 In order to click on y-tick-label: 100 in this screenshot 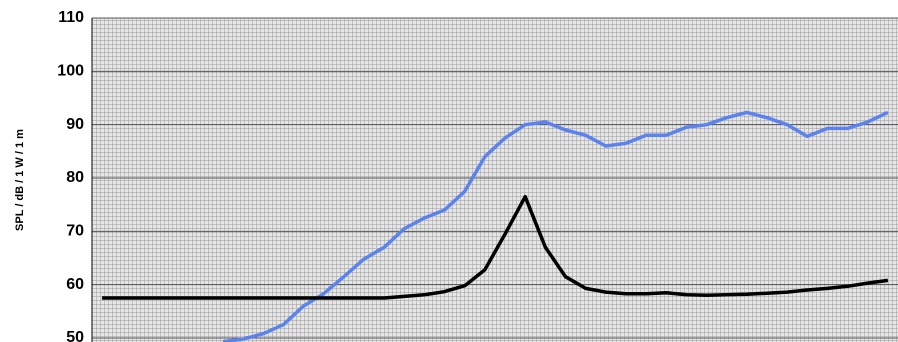, I will do `click(70, 71)`.